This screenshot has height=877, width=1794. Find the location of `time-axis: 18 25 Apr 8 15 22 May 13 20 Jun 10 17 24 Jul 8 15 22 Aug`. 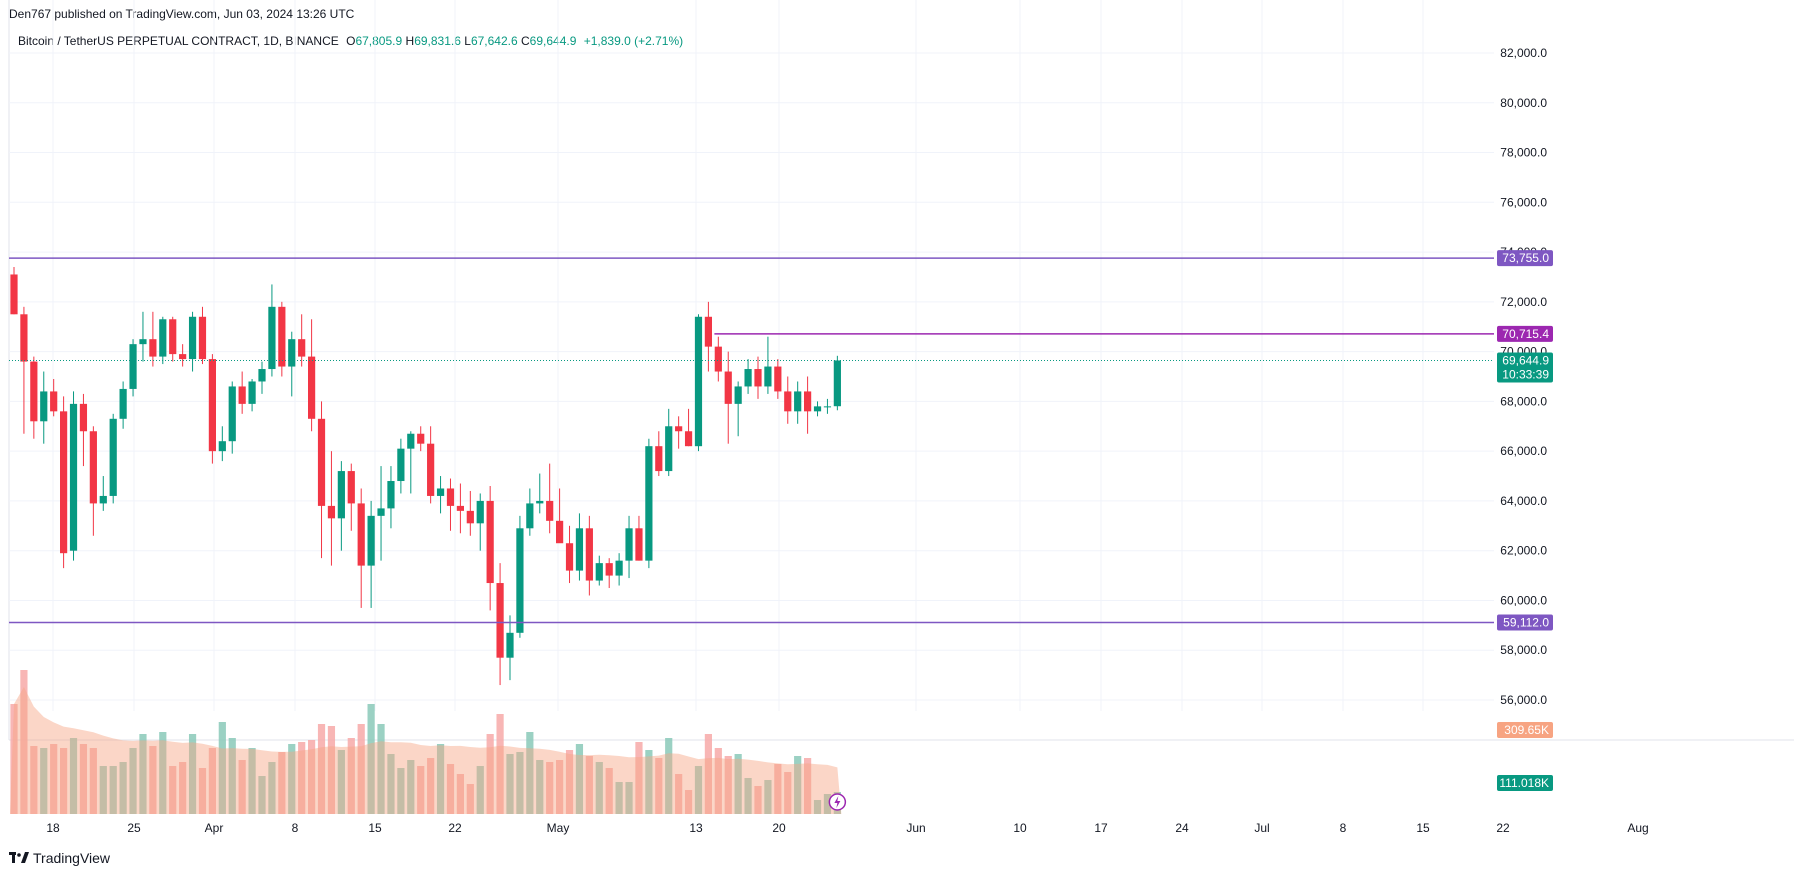

time-axis: 18 25 Apr 8 15 22 May 13 20 Jun 10 17 24 Jul 8 15 22 Aug is located at coordinates (847, 828).